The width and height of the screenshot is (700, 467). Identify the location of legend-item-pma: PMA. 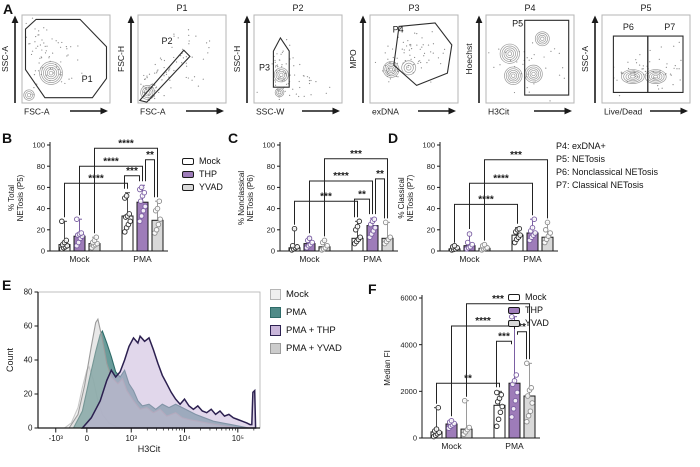
(306, 312).